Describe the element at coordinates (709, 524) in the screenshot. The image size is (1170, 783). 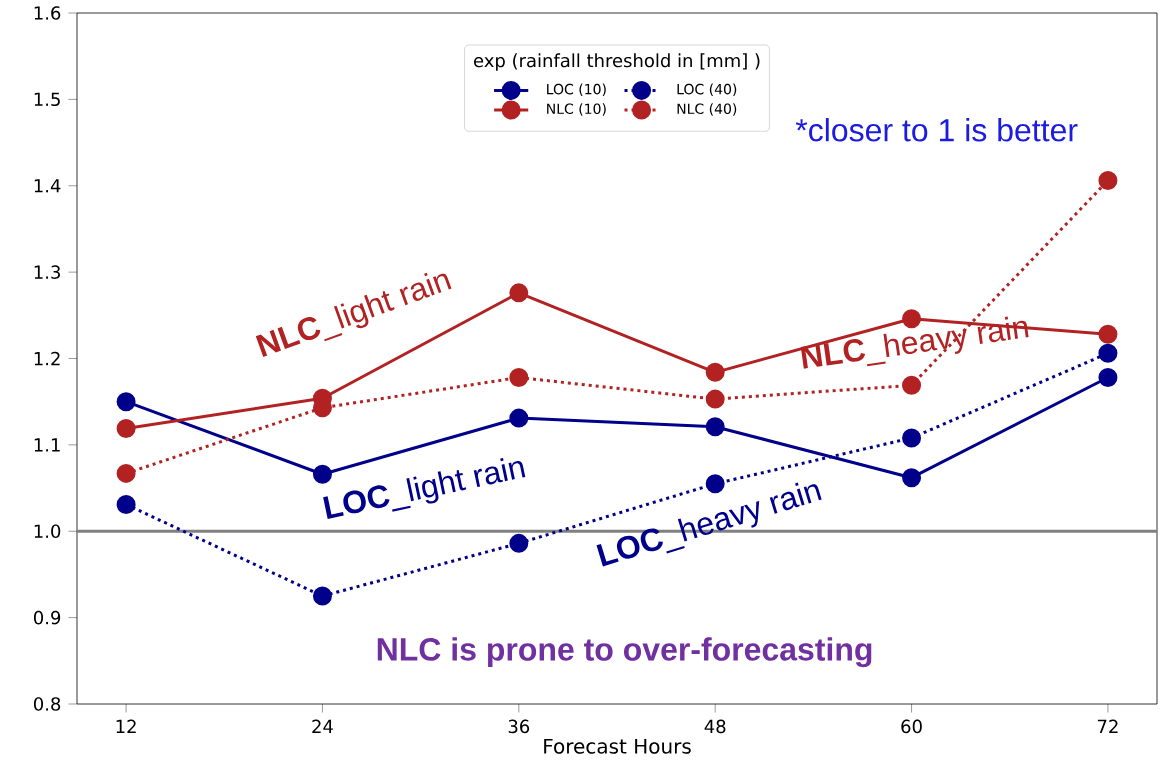
I see `annotation: LOC_heavy rain` at that location.